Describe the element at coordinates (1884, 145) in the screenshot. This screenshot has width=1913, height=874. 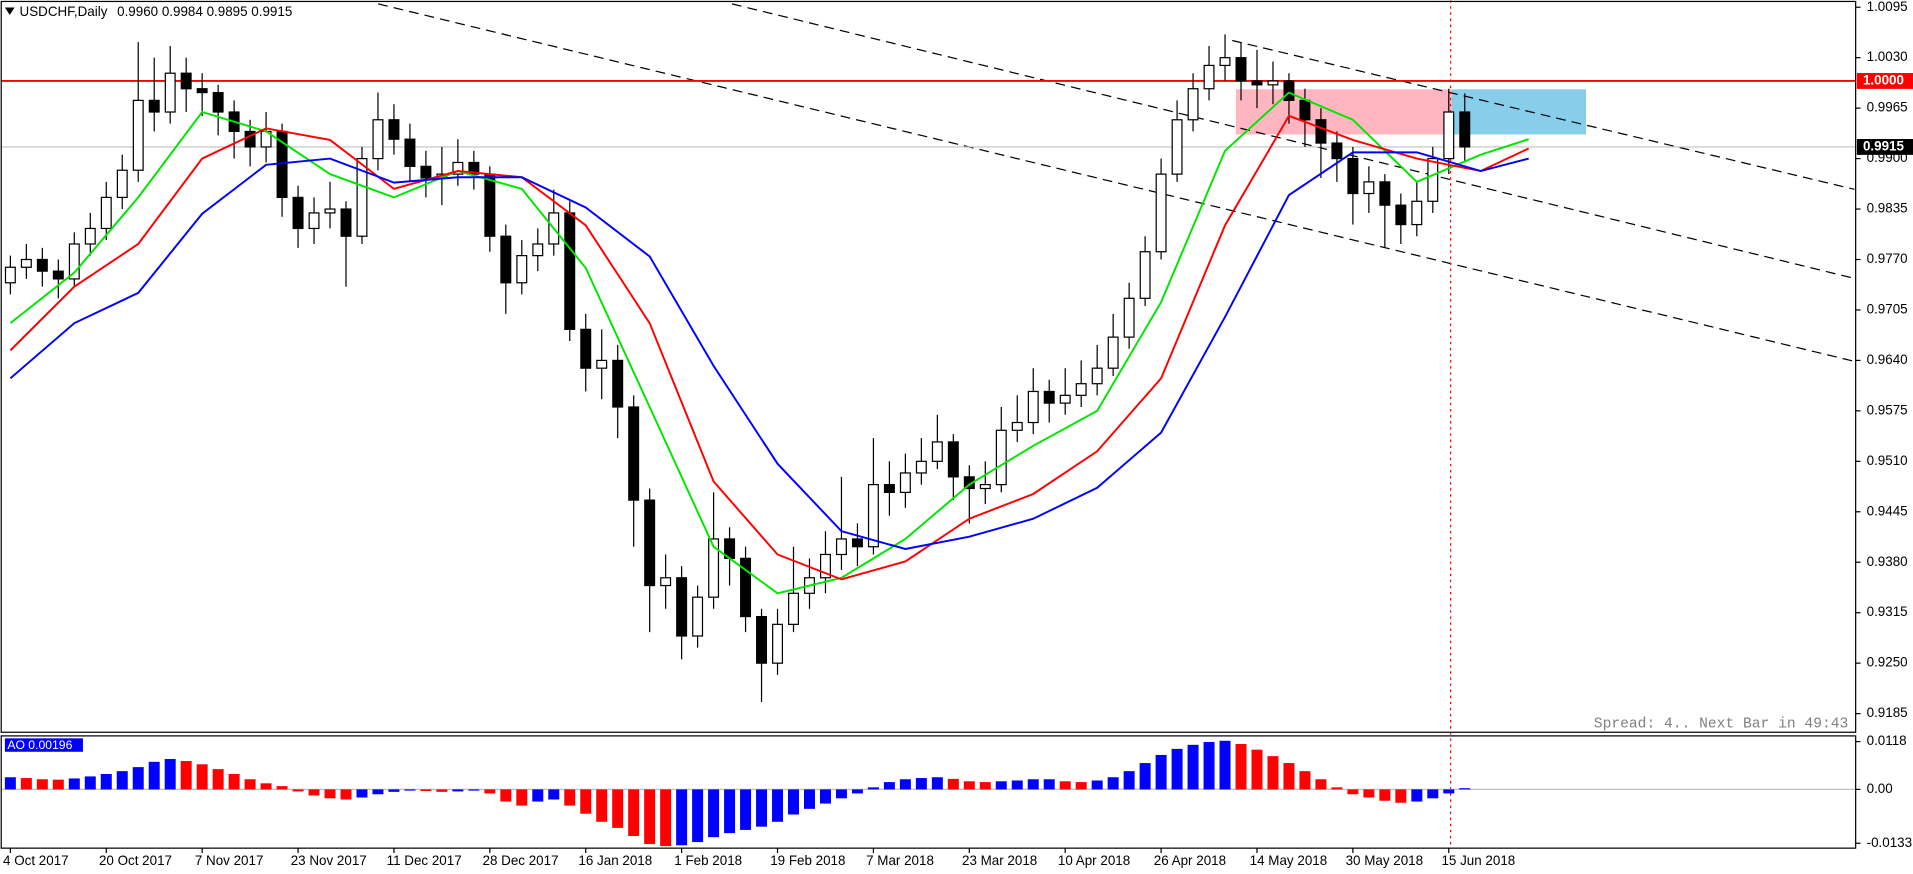
I see `price-label: 0.9915` at that location.